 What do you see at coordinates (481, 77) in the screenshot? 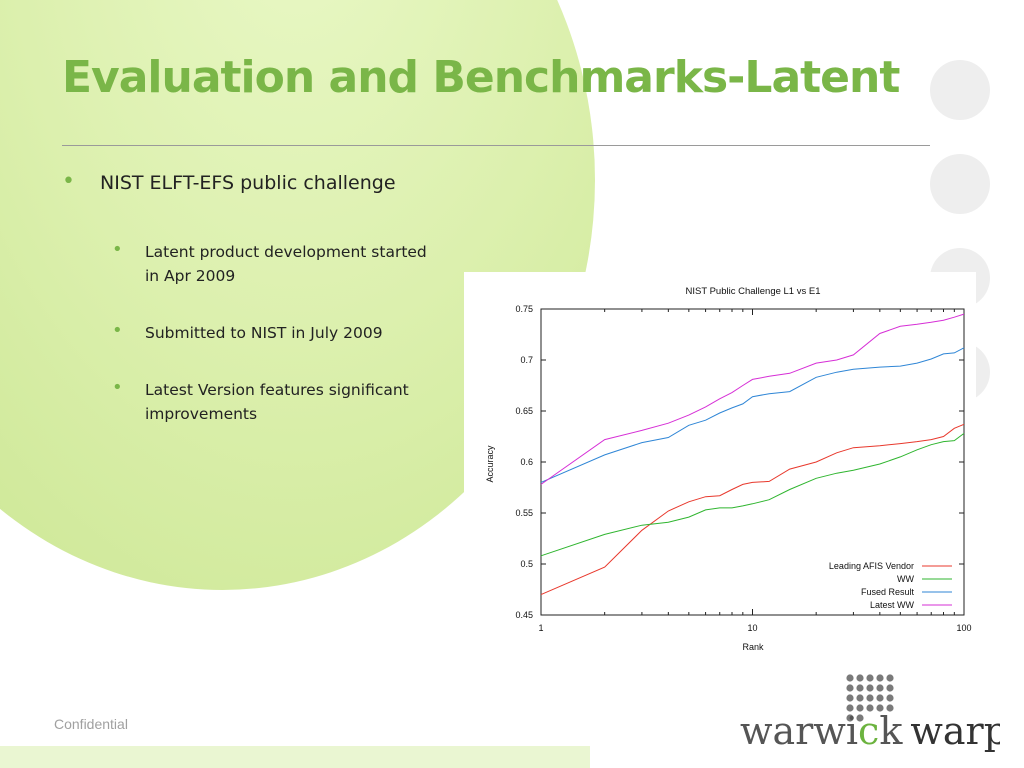
I see `slide-title: Evaluation and Benchmarks-Latent` at bounding box center [481, 77].